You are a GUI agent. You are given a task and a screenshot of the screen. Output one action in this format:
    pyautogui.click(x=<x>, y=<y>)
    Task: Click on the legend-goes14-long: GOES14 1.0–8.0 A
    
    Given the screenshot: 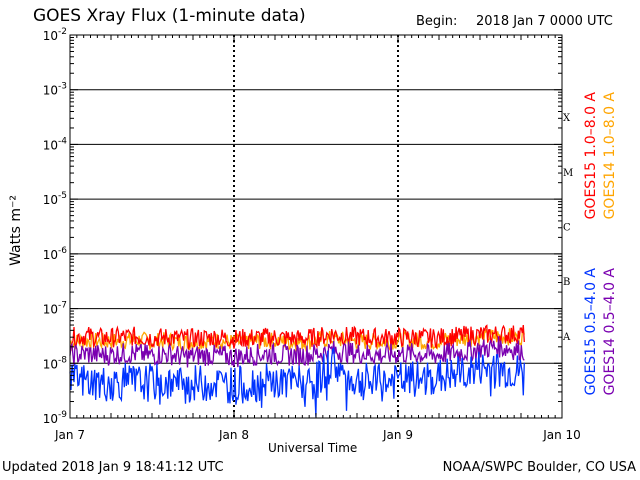 What is the action you would take?
    pyautogui.click(x=610, y=156)
    